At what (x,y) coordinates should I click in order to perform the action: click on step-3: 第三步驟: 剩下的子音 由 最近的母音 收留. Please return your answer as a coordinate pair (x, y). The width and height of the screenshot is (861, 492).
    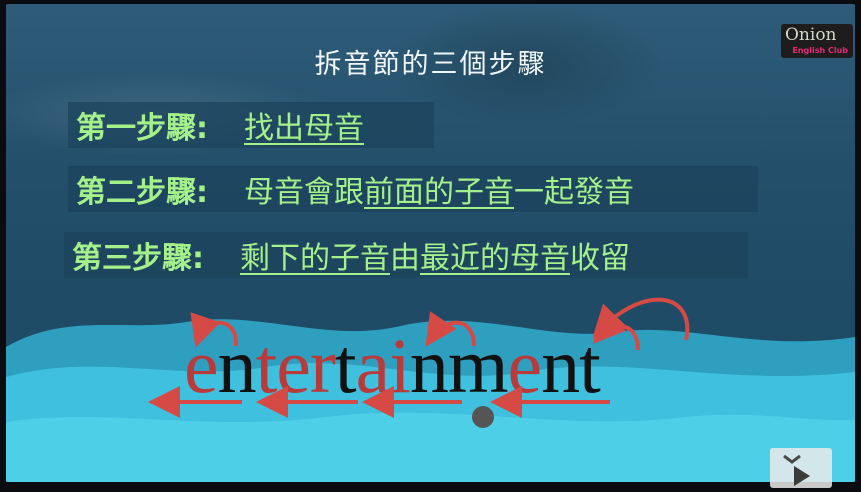
    Looking at the image, I should click on (406, 255).